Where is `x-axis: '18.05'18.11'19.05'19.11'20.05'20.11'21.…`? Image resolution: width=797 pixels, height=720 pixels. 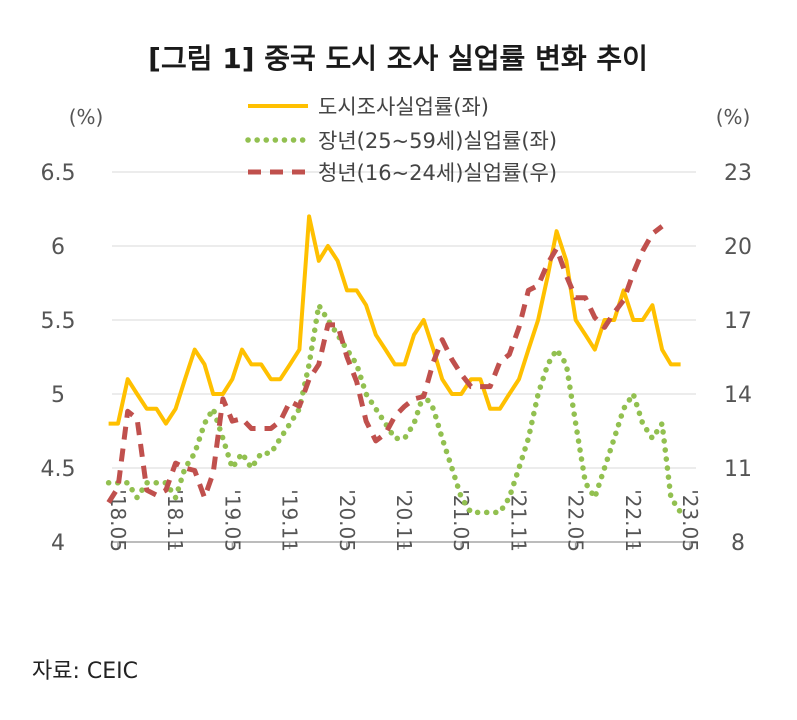 x-axis: '18.05'18.11'19.05'19.11'20.05'20.11'21.… is located at coordinates (404, 520).